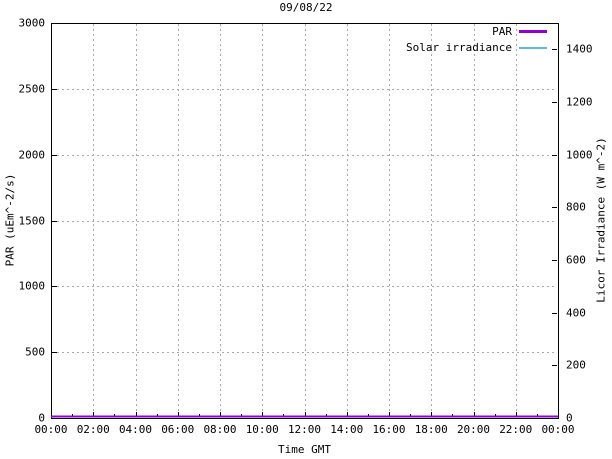 The width and height of the screenshot is (612, 459). I want to click on legend: PAR Solar irradiance, so click(476, 39).